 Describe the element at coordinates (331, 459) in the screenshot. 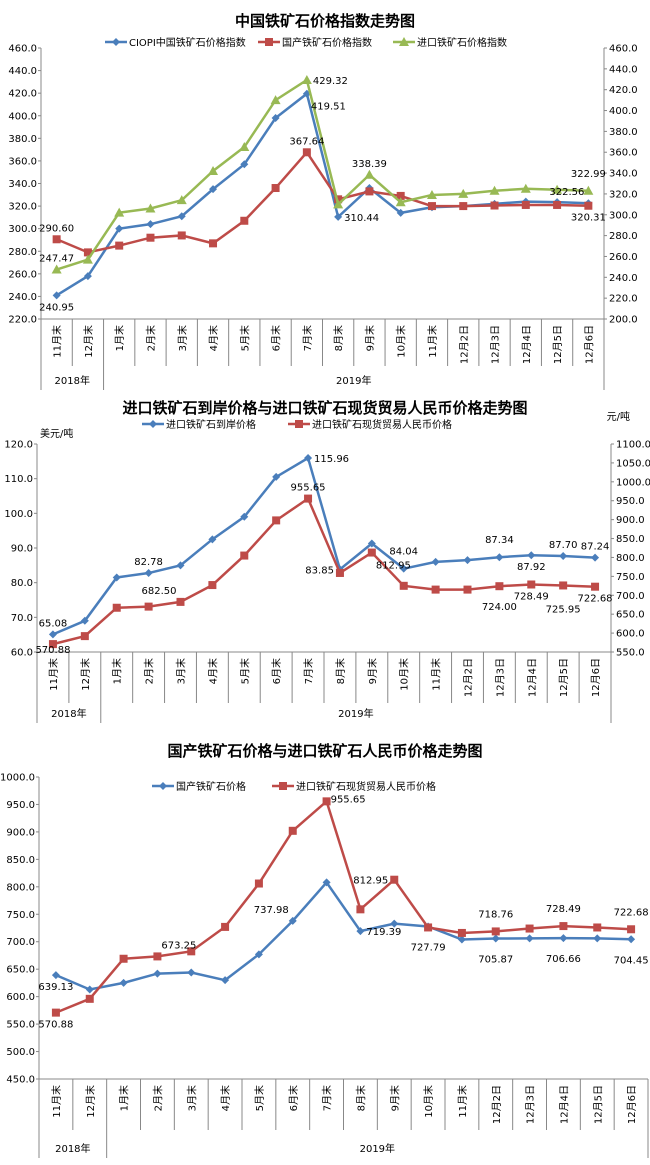

I see `data-label: 115.96` at that location.